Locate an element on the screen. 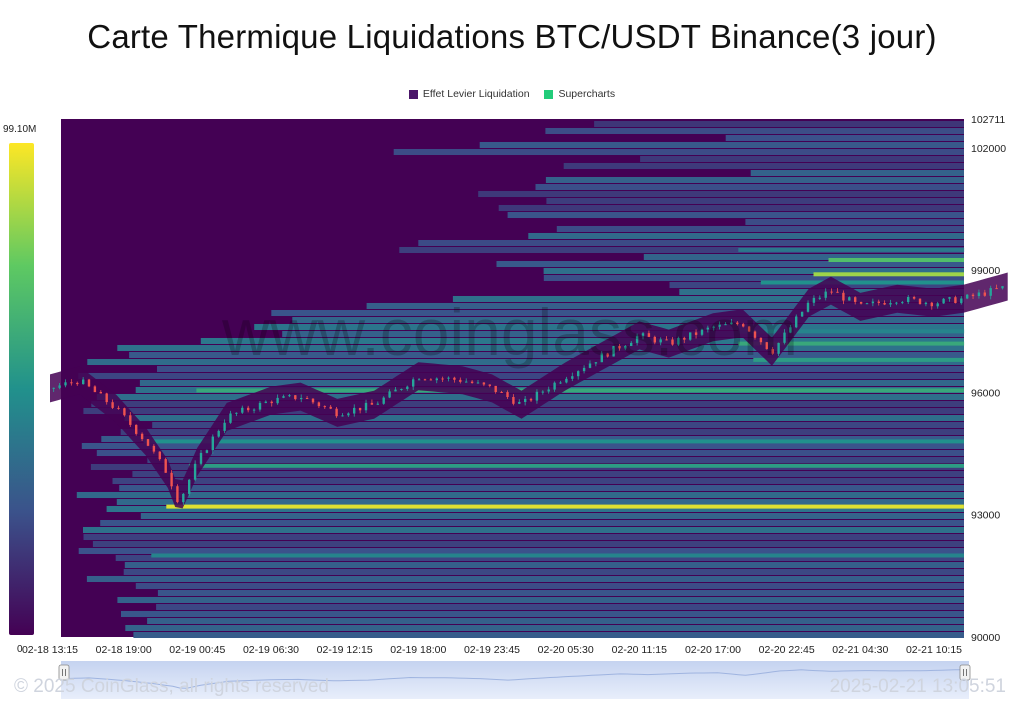 Image resolution: width=1024 pixels, height=705 pixels. colorbar-min-label: 0 is located at coordinates (20, 649).